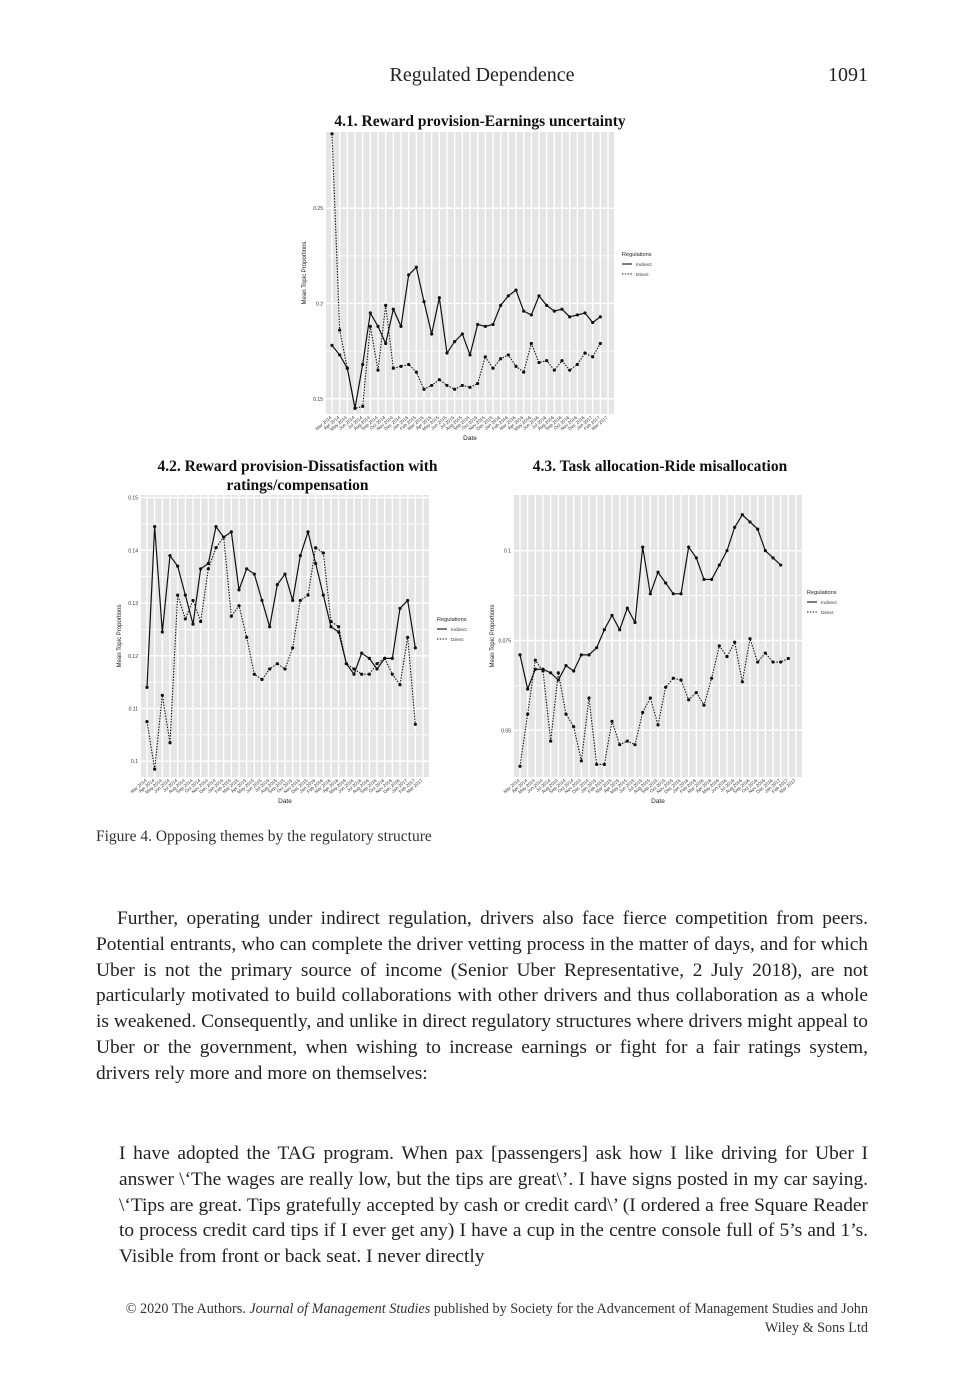  What do you see at coordinates (133, 499) in the screenshot?
I see `y-tick-label: 0.15` at bounding box center [133, 499].